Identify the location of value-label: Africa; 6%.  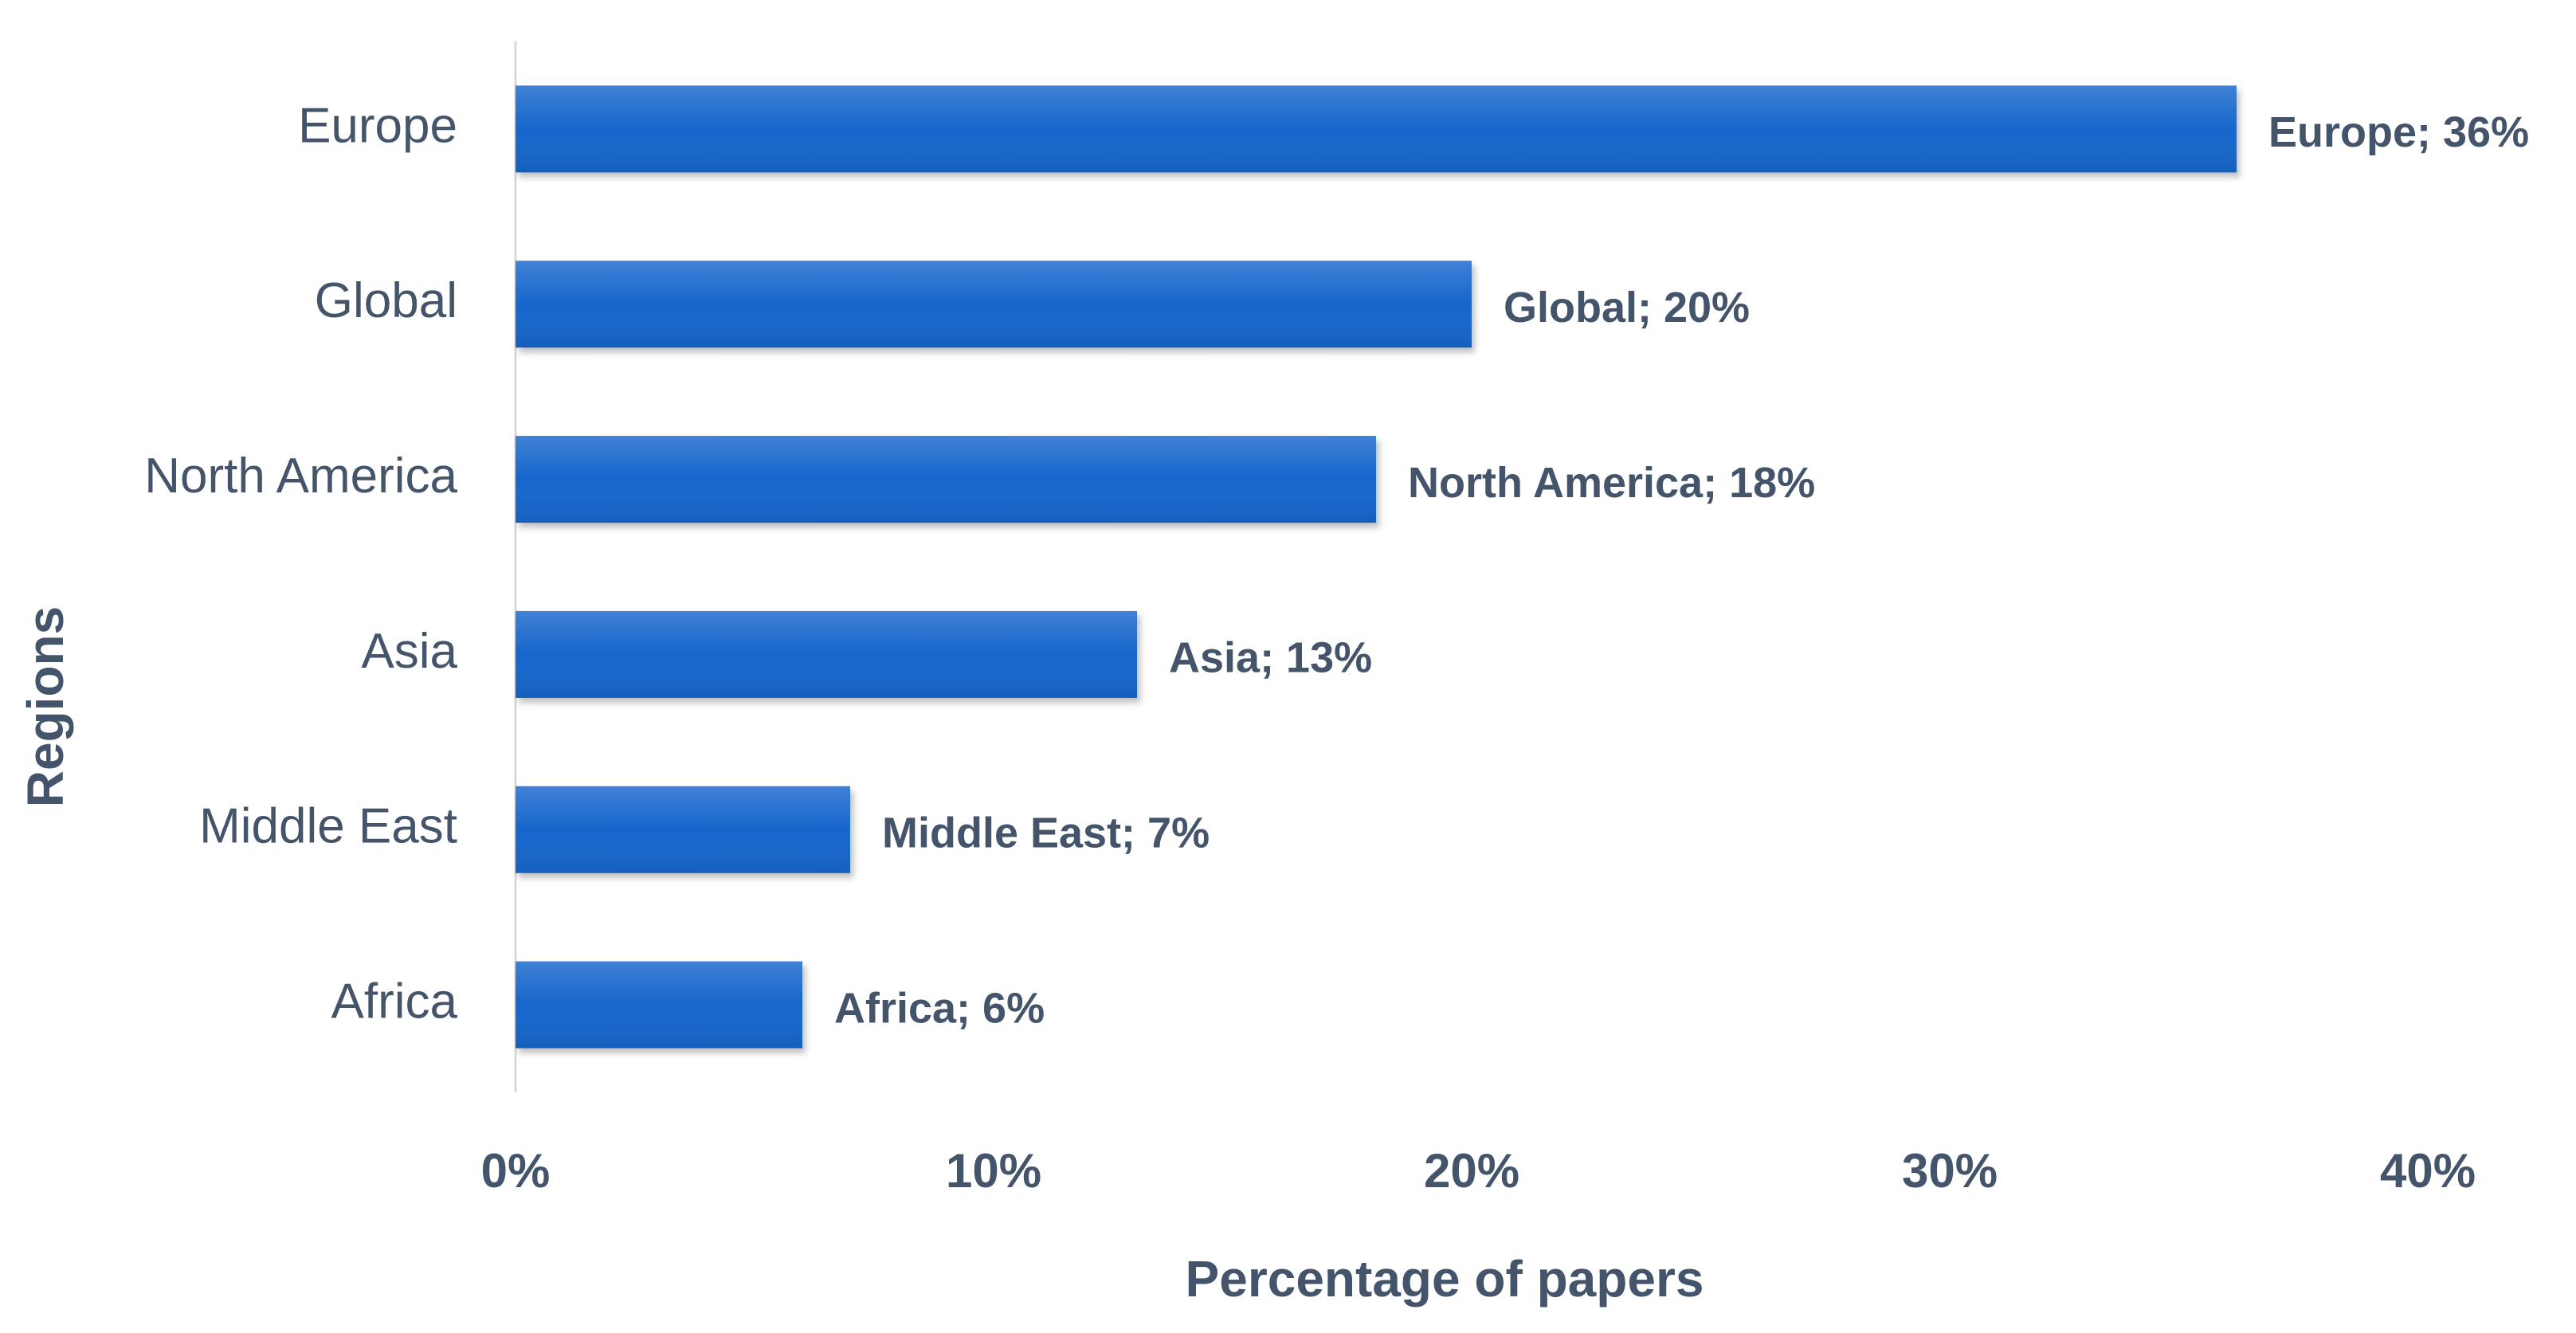
(940, 1008).